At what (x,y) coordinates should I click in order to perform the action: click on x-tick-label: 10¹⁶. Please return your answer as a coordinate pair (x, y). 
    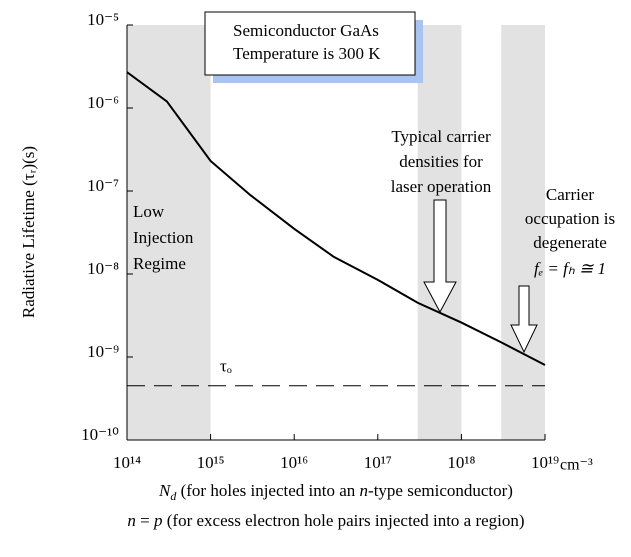
    Looking at the image, I should click on (294, 462).